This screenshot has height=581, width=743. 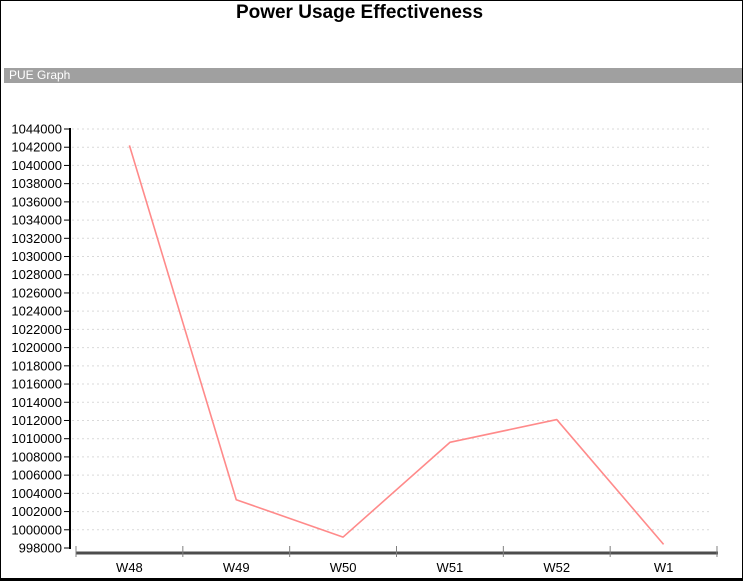 What do you see at coordinates (36, 201) in the screenshot?
I see `y-tick-label: 1036000` at bounding box center [36, 201].